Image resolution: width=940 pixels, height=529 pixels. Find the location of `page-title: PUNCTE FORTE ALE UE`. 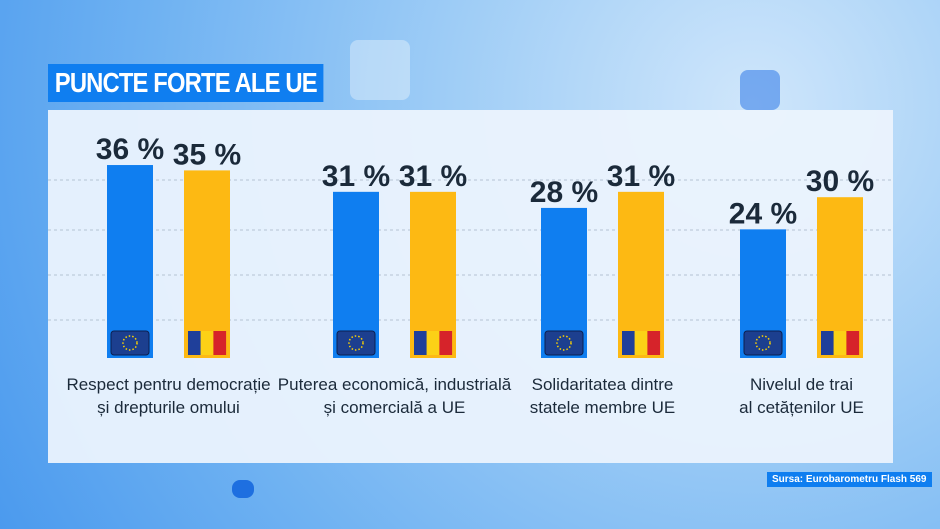

page-title: PUNCTE FORTE ALE UE is located at coordinates (186, 83).